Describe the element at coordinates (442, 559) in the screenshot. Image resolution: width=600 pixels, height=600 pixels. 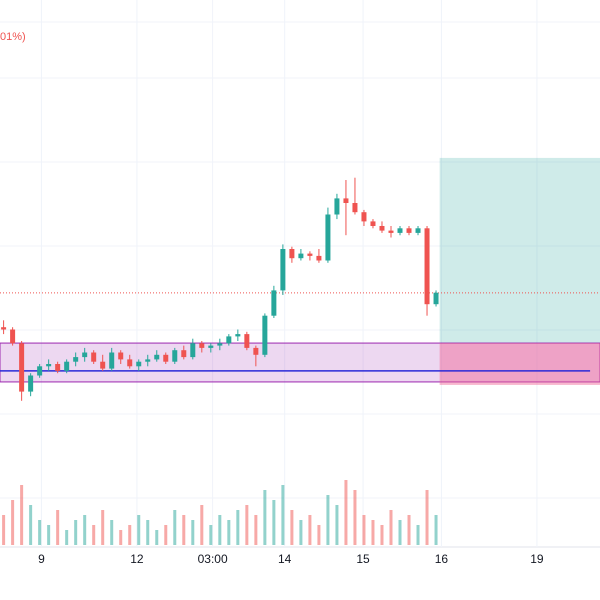
I see `x-tick-label: 16` at that location.